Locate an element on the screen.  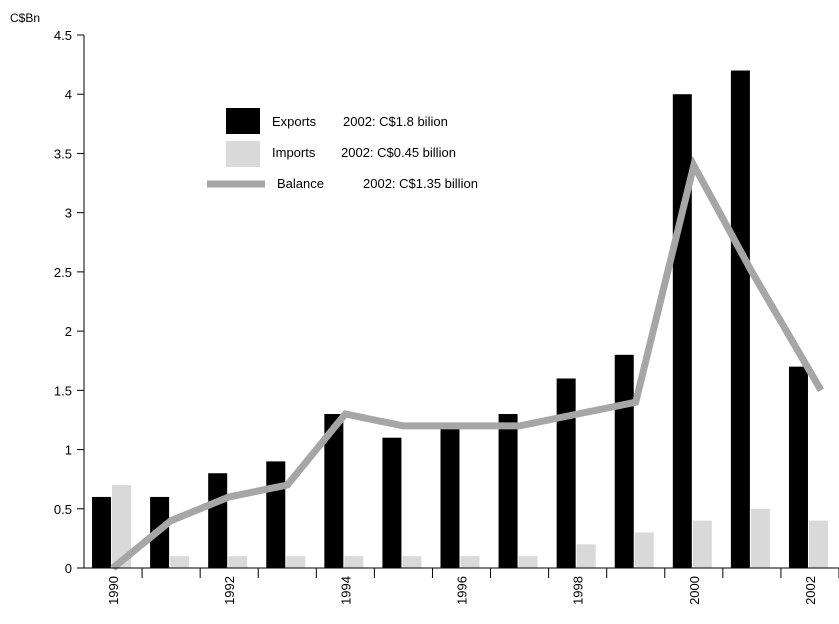
y-tick-label: 4.5 is located at coordinates (63, 35).